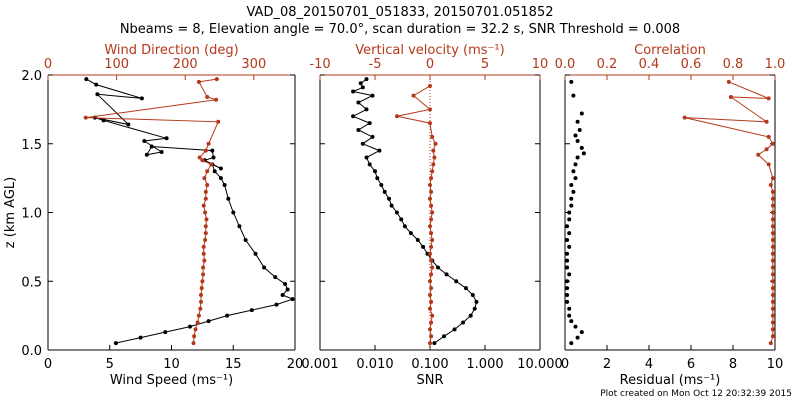 The image size is (800, 400). What do you see at coordinates (775, 64) in the screenshot?
I see `top-tick-label: 1.0` at bounding box center [775, 64].